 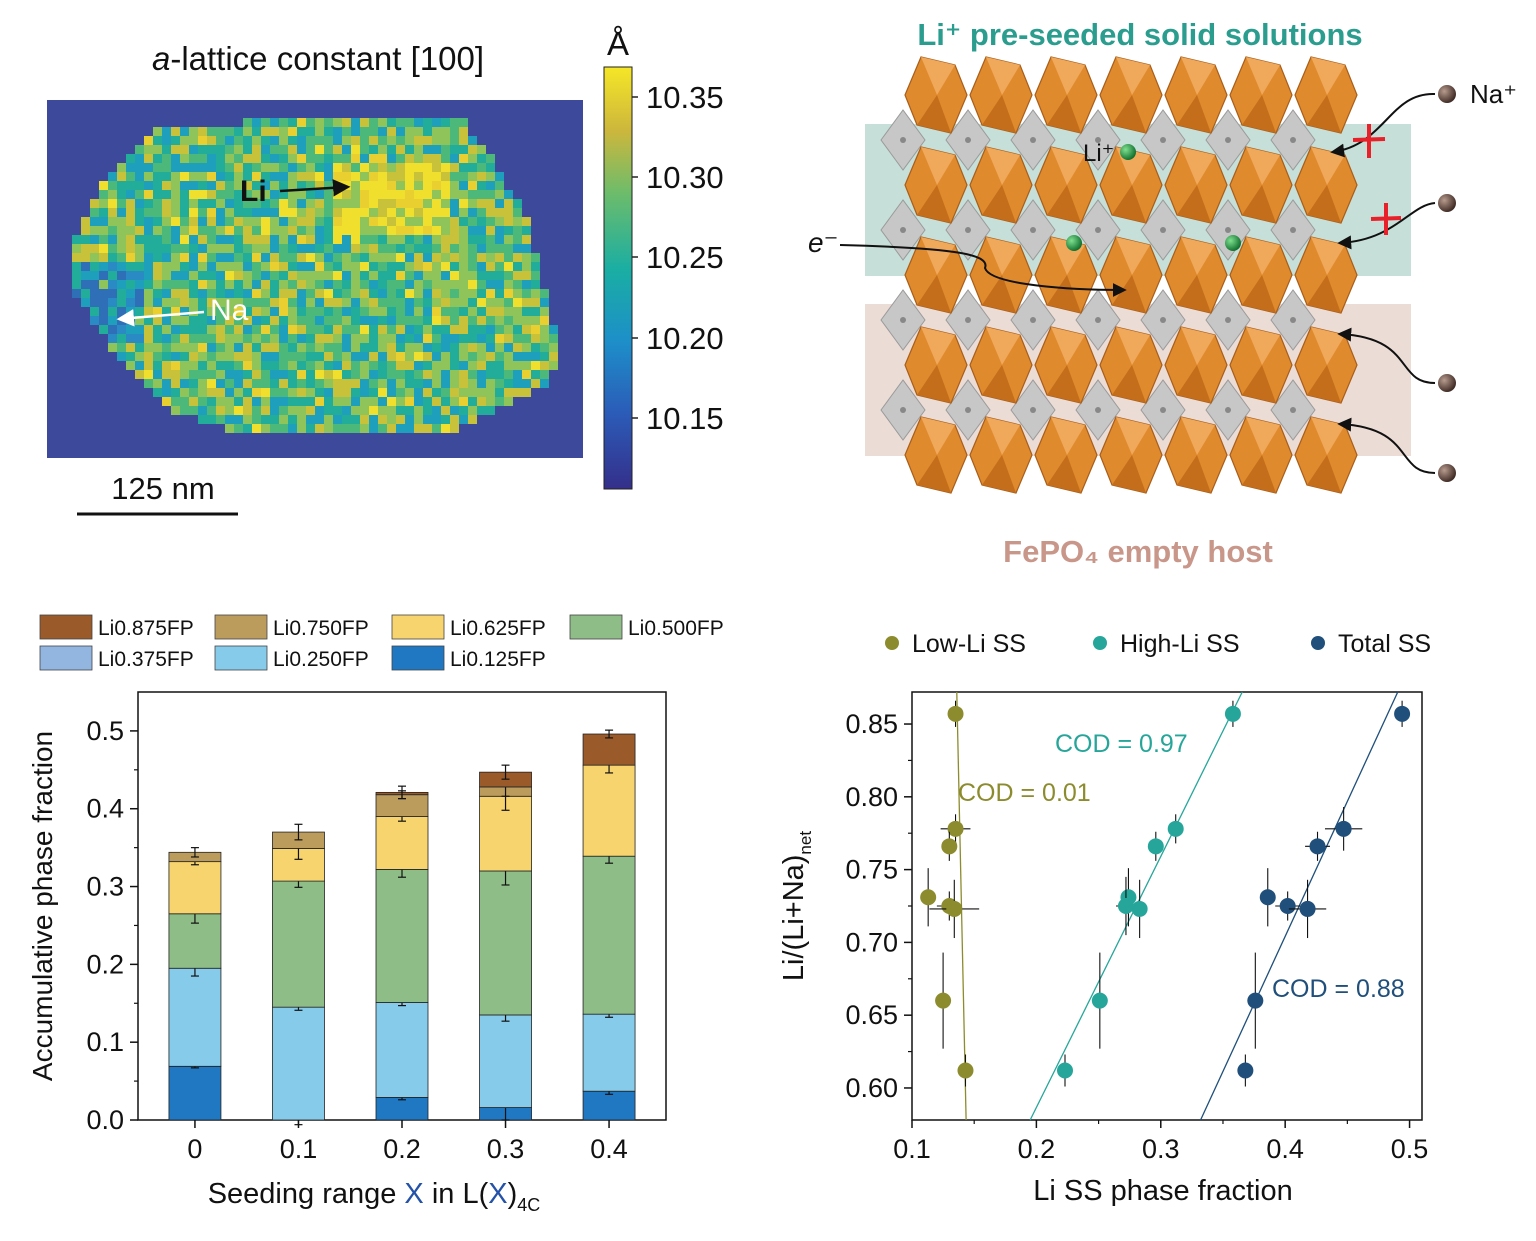 What do you see at coordinates (105, 887) in the screenshot?
I see `y-tick-label: 0.3` at bounding box center [105, 887].